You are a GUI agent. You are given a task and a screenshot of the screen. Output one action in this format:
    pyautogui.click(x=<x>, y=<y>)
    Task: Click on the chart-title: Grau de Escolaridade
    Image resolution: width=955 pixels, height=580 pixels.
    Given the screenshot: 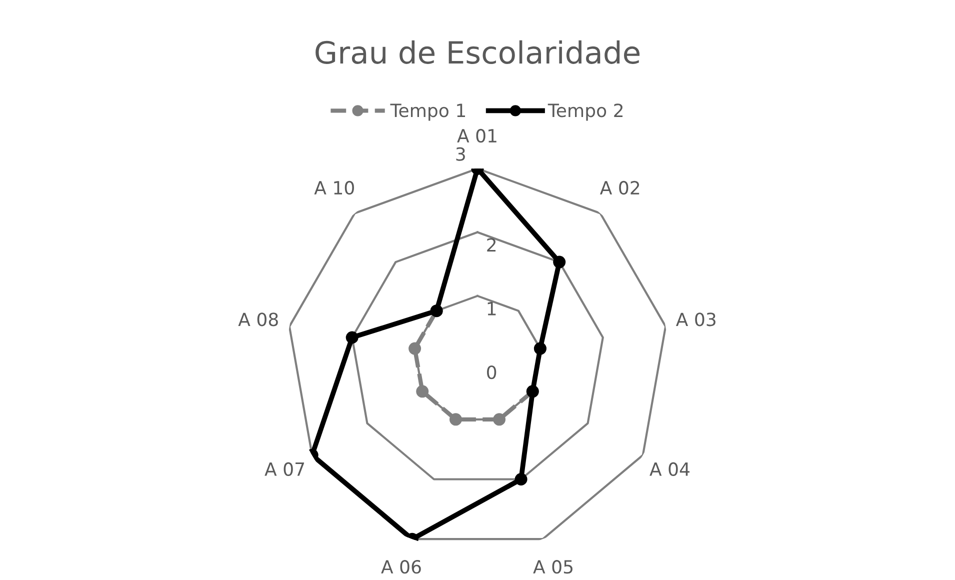 What is the action you would take?
    pyautogui.click(x=478, y=52)
    